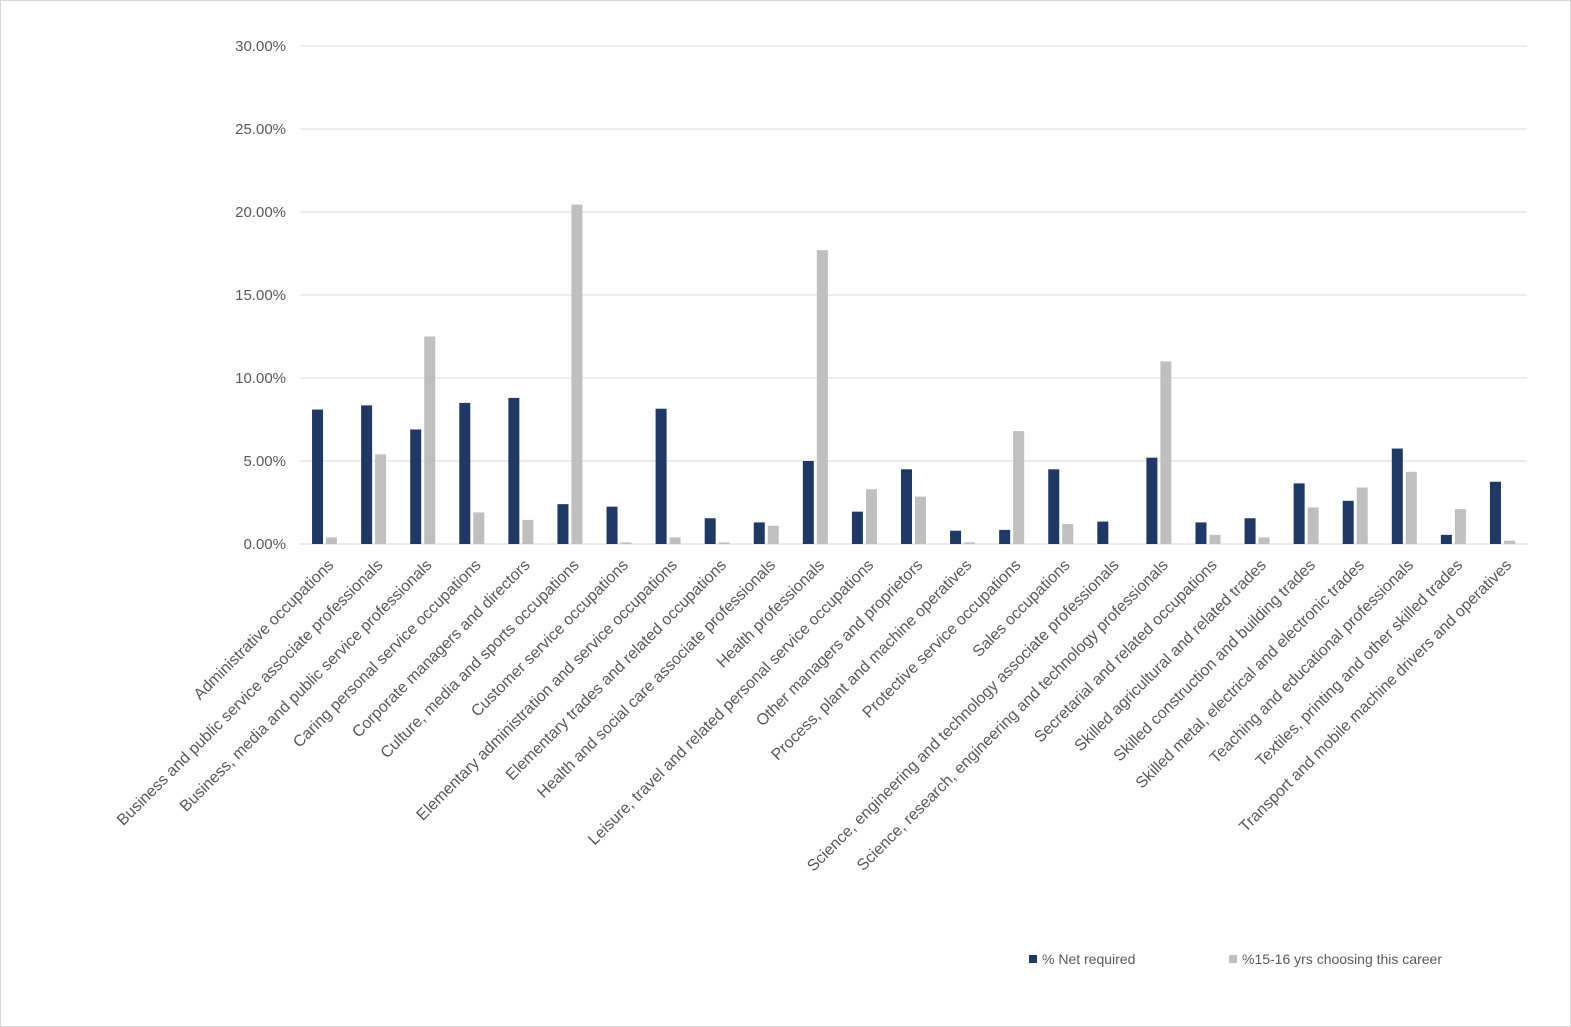  I want to click on x-category-label: Corporate managers and directors, so click(441, 649).